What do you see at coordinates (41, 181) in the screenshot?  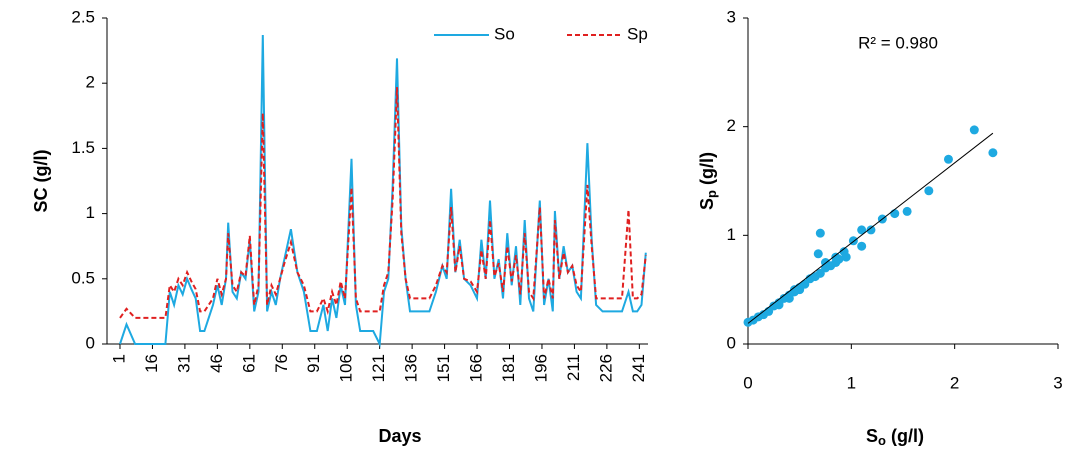 I see `y-axis-title: SC (g/l)` at bounding box center [41, 181].